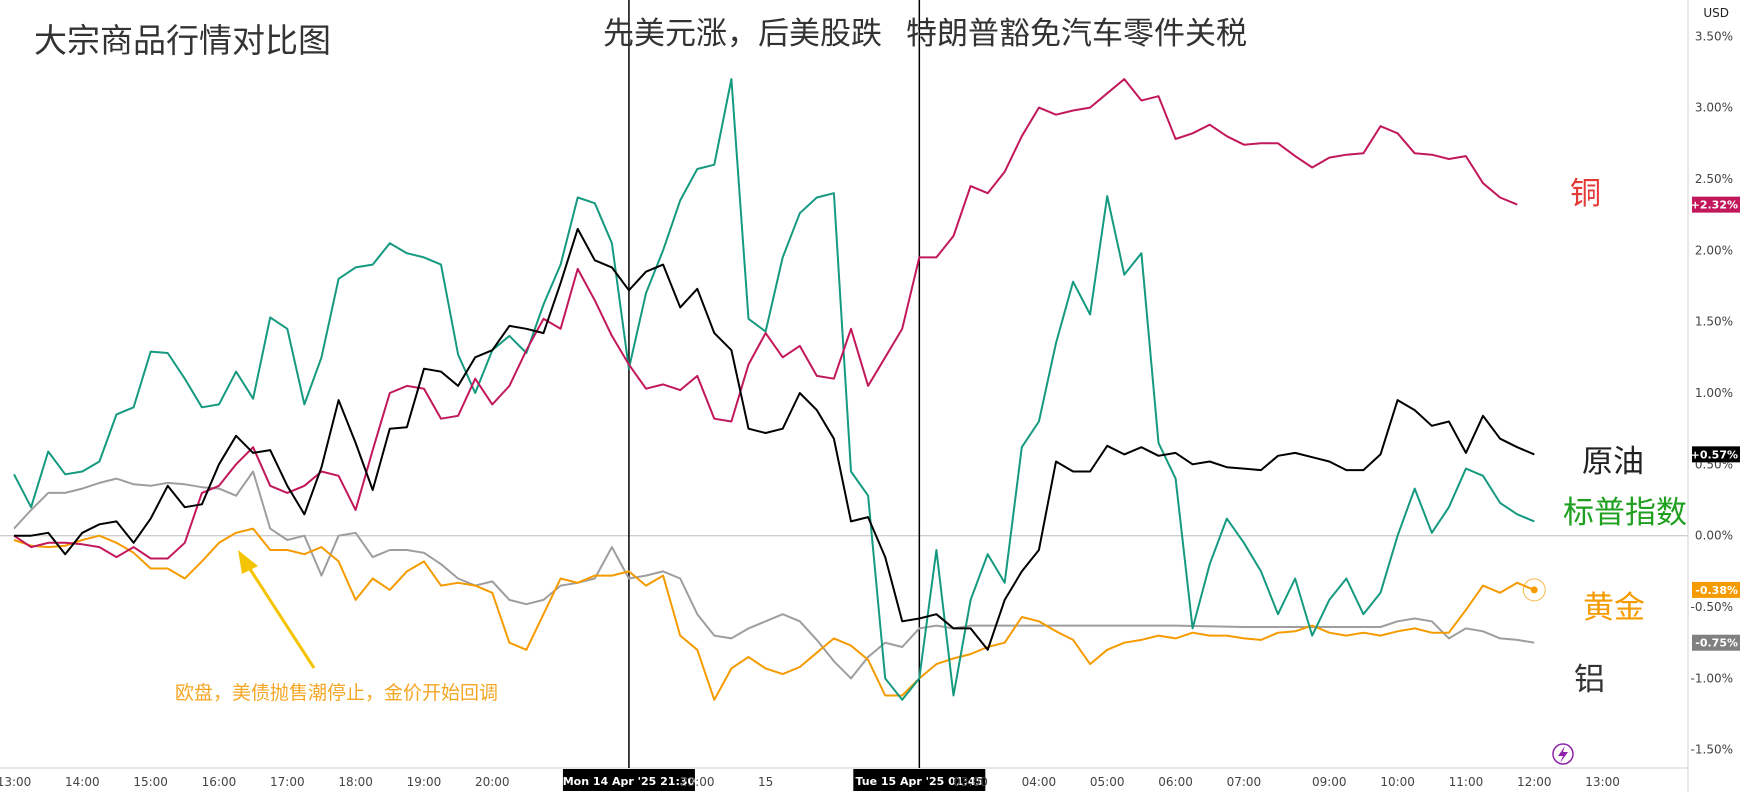 The image size is (1743, 792). I want to click on x-tick-label: 20:00, so click(492, 782).